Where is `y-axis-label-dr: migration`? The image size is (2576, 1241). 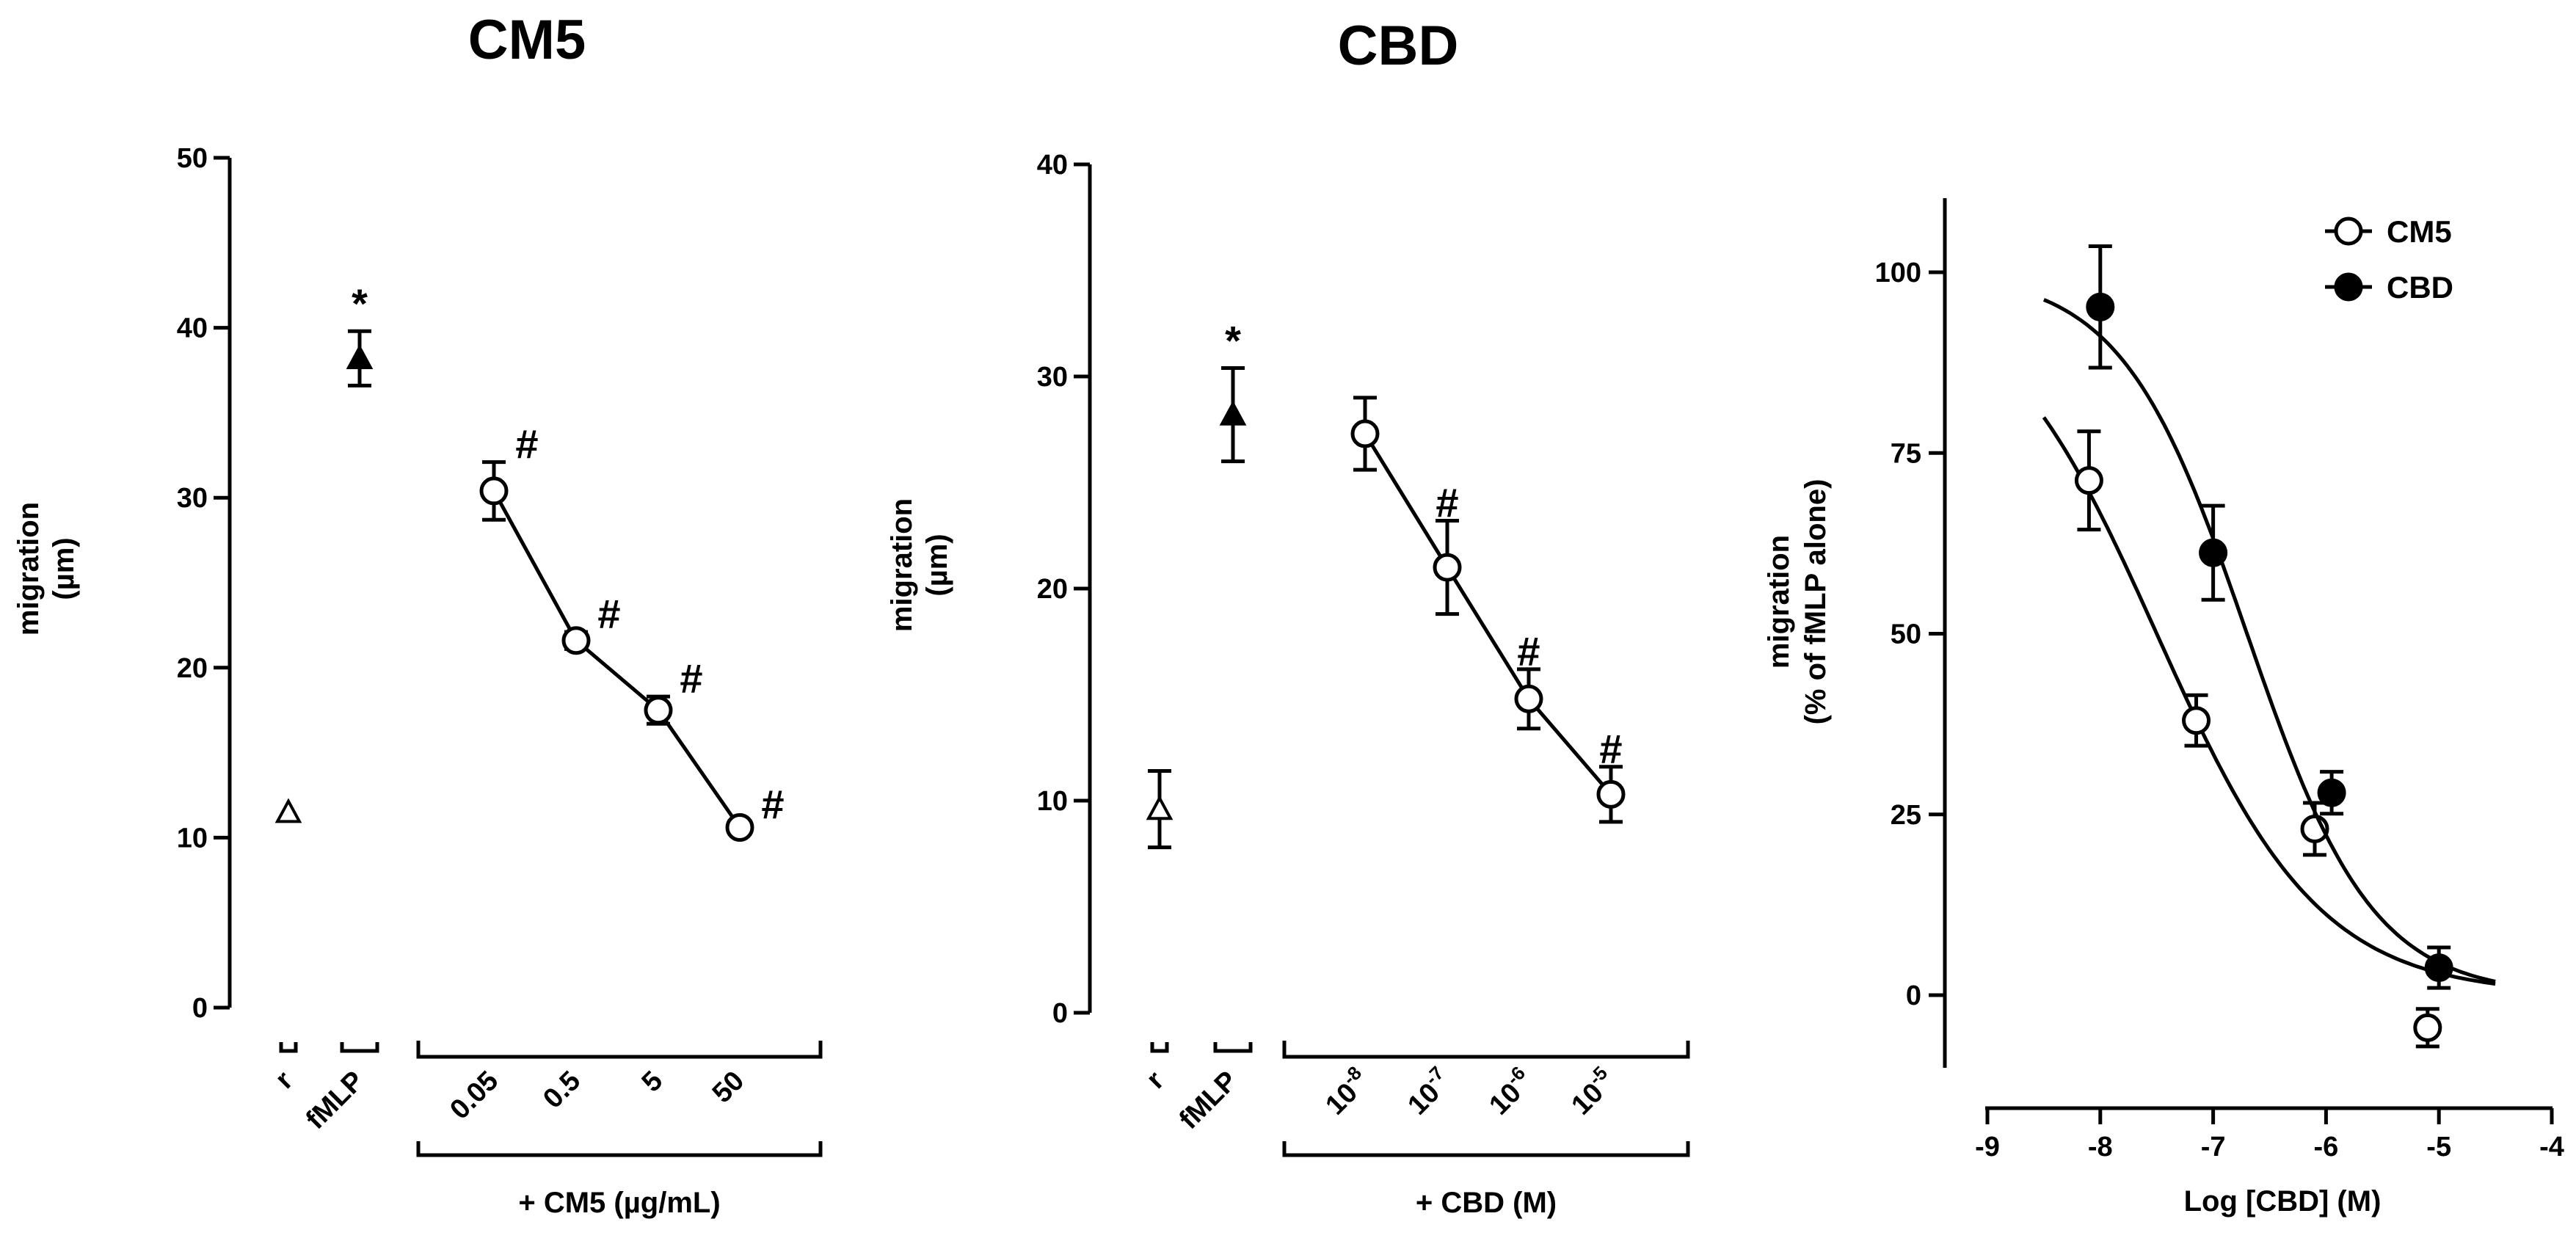
y-axis-label-dr: migration is located at coordinates (1779, 602).